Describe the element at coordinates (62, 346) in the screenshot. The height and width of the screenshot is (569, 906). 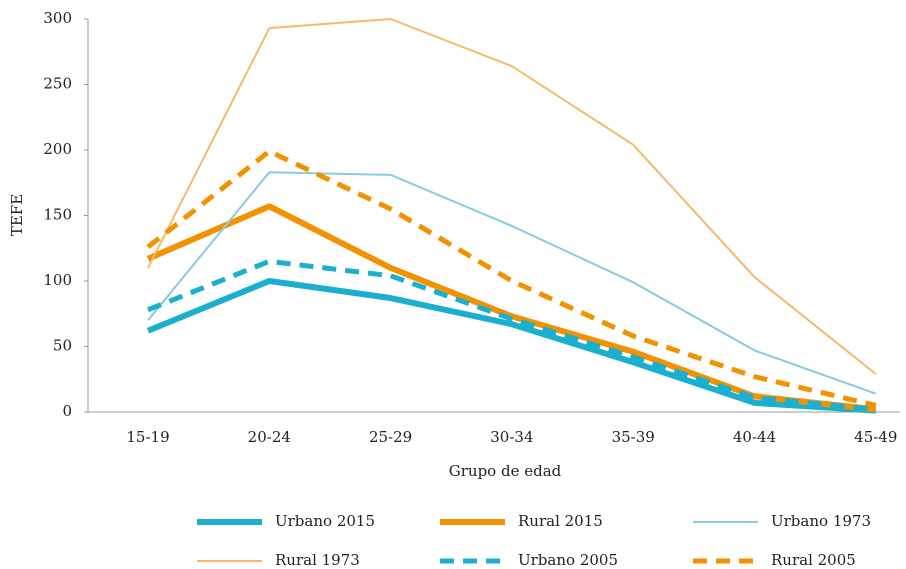
I see `y-tick-label: 50` at that location.